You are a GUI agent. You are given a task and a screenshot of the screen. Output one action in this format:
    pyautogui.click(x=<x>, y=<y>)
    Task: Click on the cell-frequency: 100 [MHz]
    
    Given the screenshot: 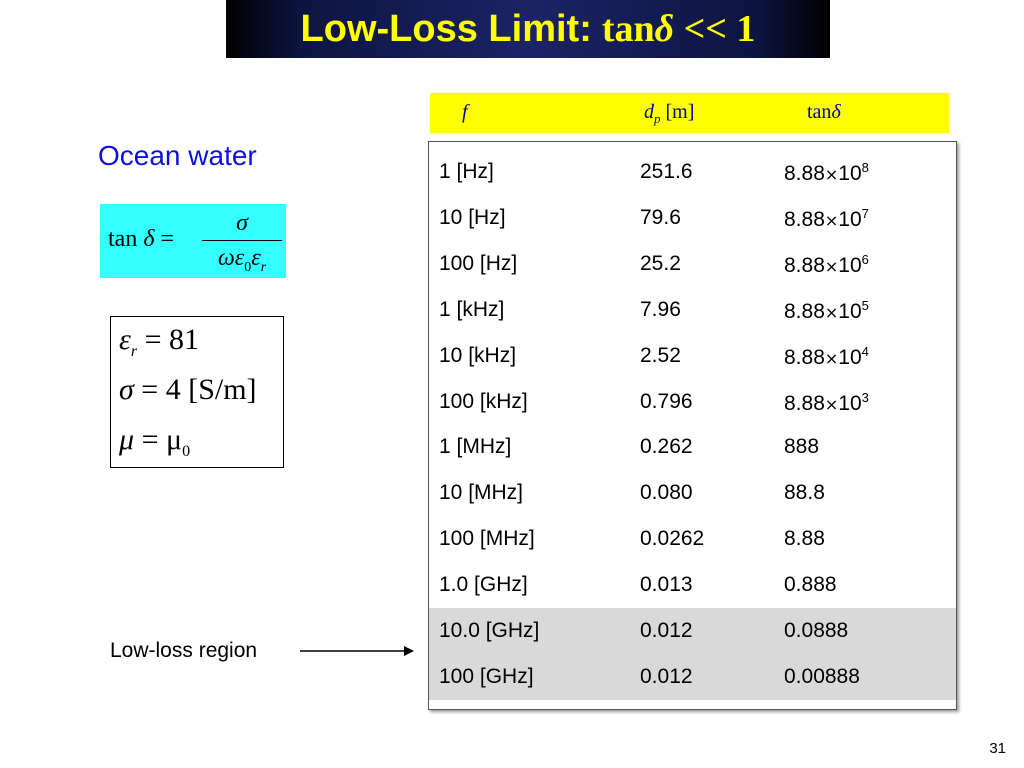 What is the action you would take?
    pyautogui.click(x=487, y=539)
    